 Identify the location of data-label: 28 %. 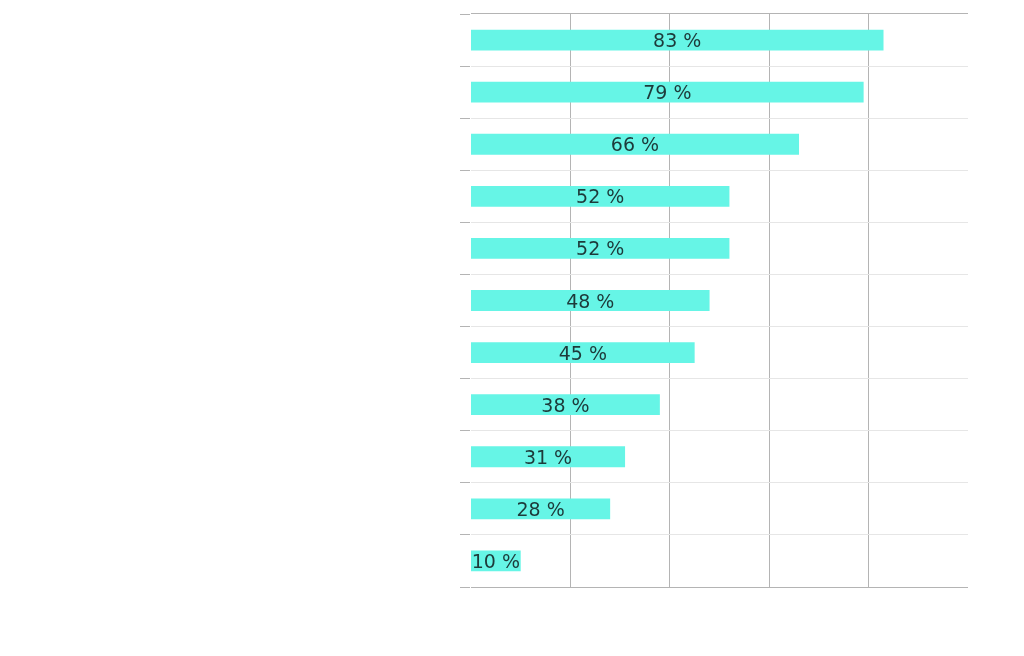
(540, 508).